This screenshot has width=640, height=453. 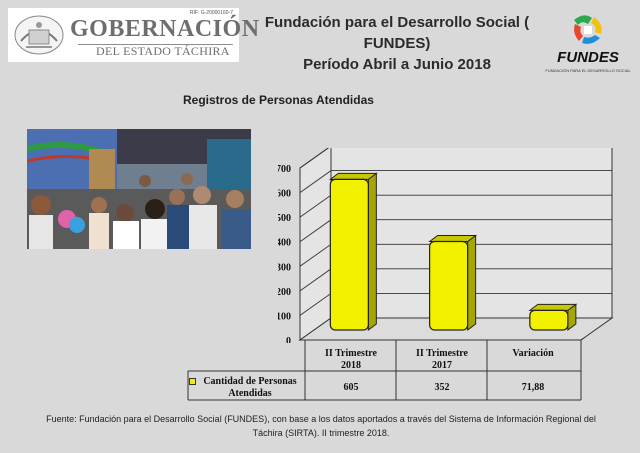 I want to click on fundes-emblem-icon, so click(x=588, y=29).